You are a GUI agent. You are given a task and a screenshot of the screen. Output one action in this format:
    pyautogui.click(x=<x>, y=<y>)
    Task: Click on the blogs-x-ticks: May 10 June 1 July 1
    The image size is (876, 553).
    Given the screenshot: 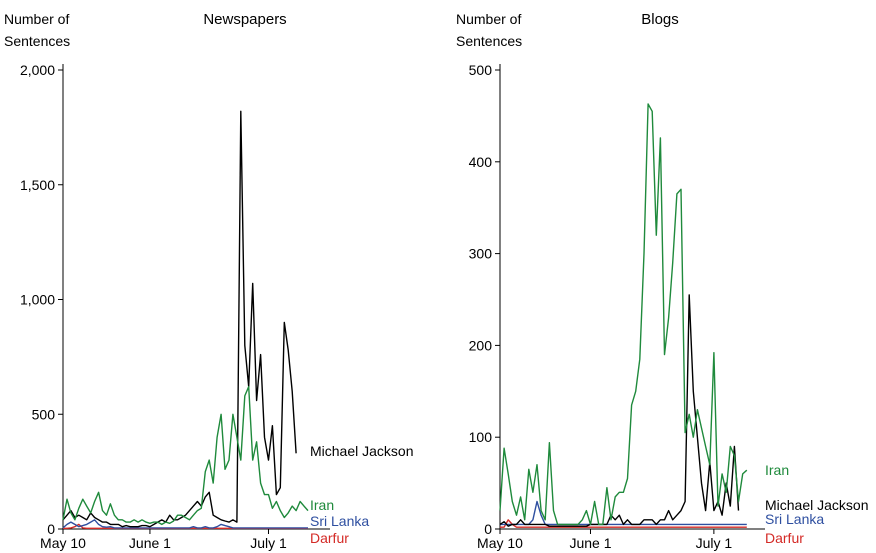 What is the action you would take?
    pyautogui.click(x=604, y=540)
    